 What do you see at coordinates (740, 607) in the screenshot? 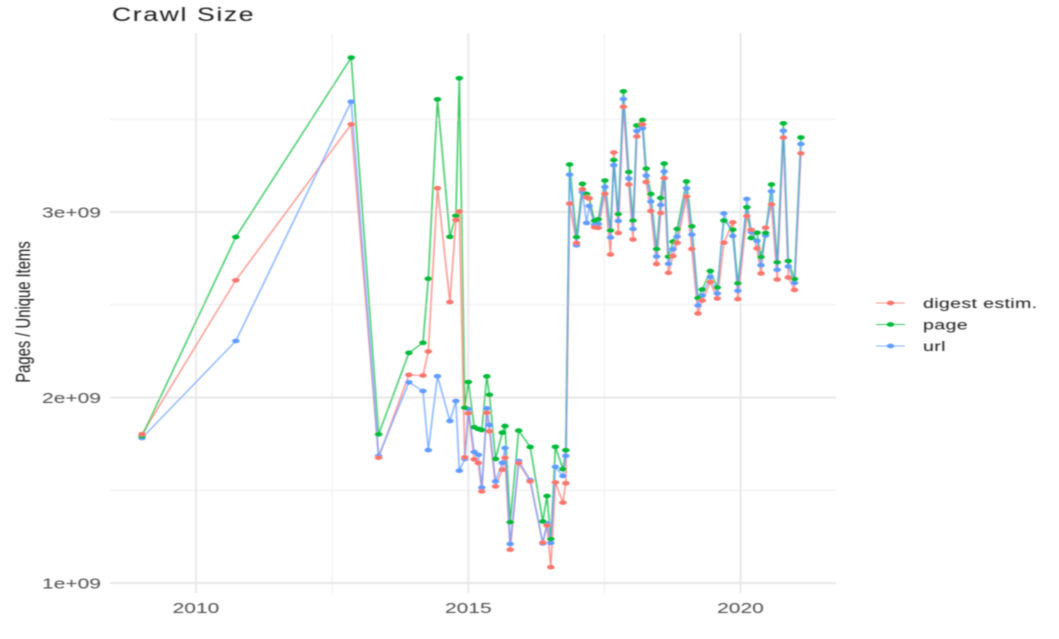
I see `svg-text: 2020` at bounding box center [740, 607].